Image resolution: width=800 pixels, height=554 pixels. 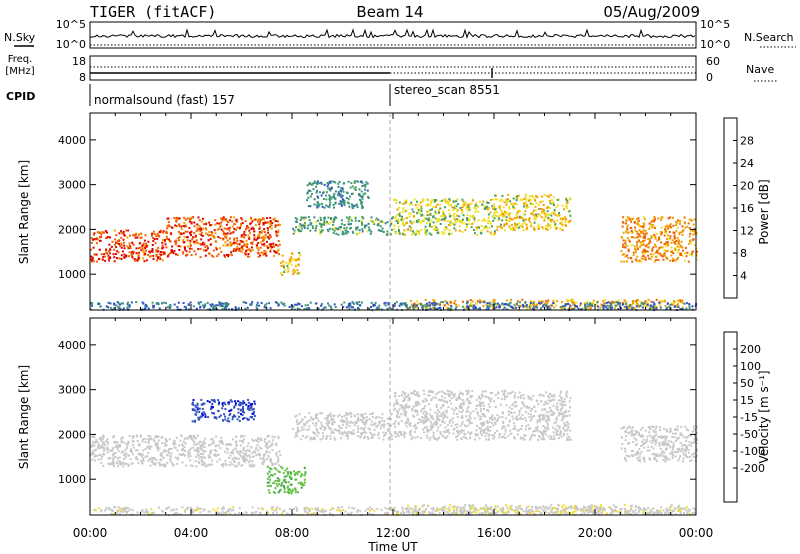 I want to click on colorbar-tick-label: 12, so click(x=747, y=231).